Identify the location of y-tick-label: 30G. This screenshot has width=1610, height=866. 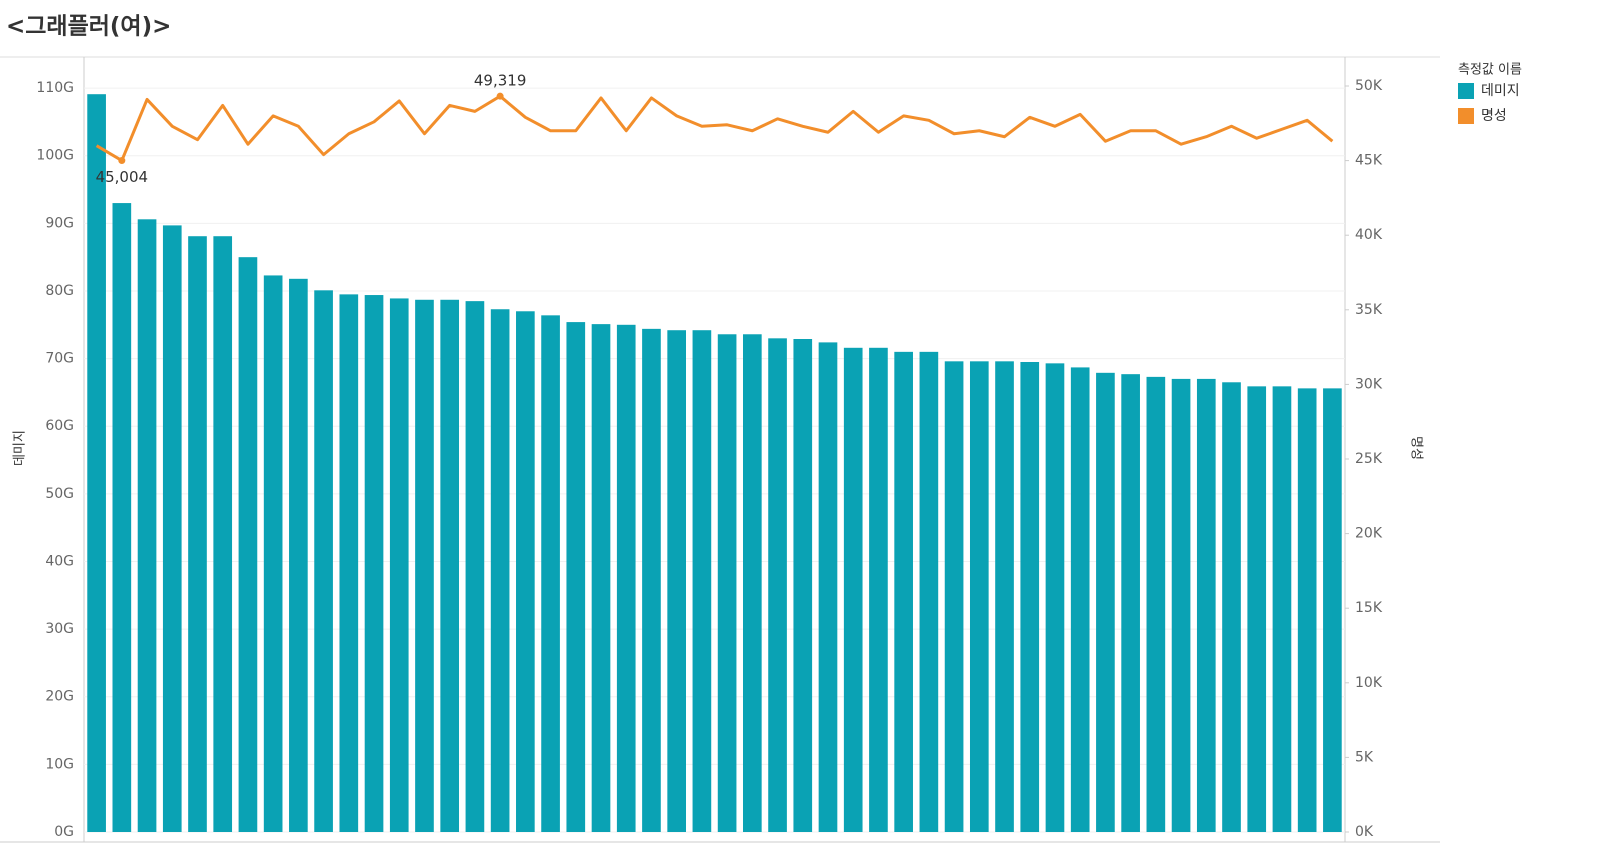
(59, 629).